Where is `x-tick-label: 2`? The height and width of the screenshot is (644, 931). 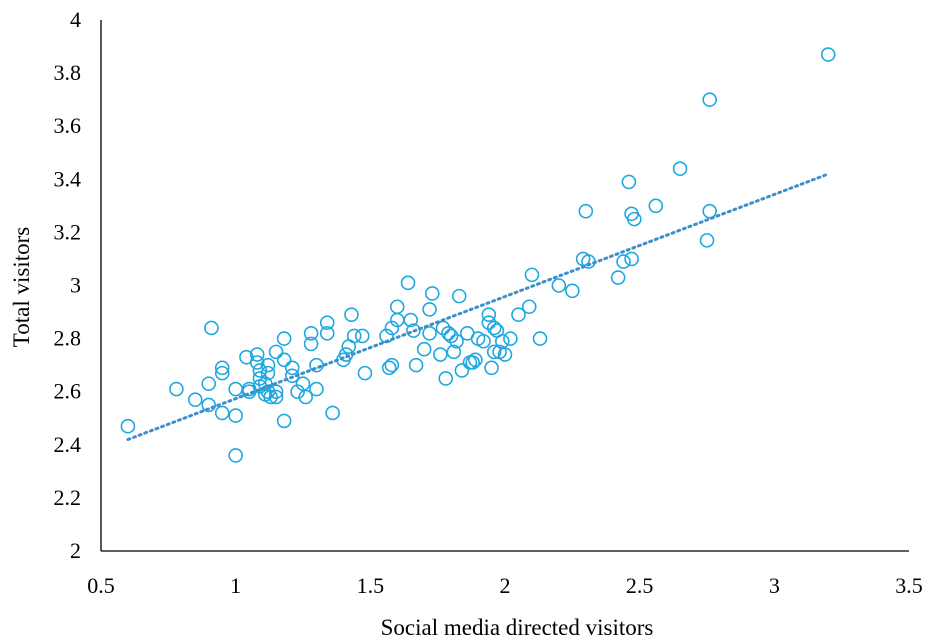
x-tick-label: 2 is located at coordinates (505, 585).